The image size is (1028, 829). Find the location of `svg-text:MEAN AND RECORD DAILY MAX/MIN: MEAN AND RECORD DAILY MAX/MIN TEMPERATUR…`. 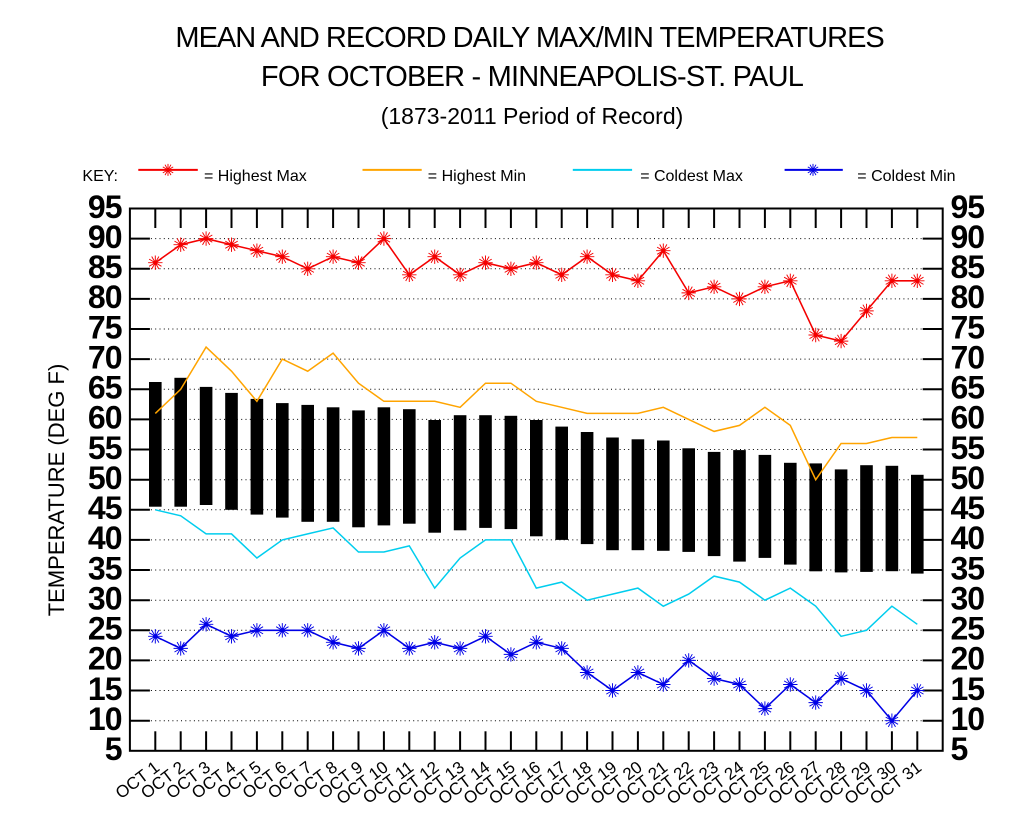

svg-text:MEAN AND RECORD DAILY MAX/MIN: MEAN AND RECORD DAILY MAX/MIN TEMPERATUR… is located at coordinates (529, 38).